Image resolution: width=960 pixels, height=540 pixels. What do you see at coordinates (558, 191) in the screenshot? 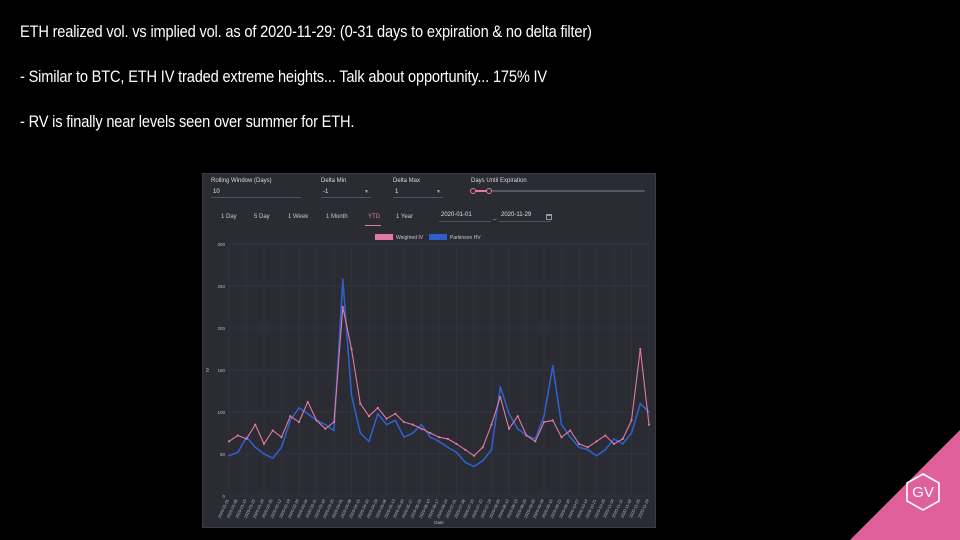
I see `days-expiration-slider` at bounding box center [558, 191].